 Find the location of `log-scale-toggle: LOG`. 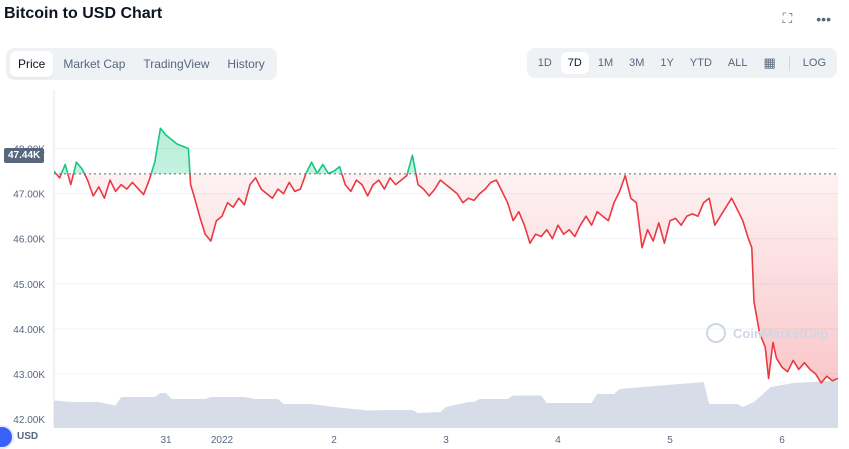

log-scale-toggle: LOG is located at coordinates (814, 63).